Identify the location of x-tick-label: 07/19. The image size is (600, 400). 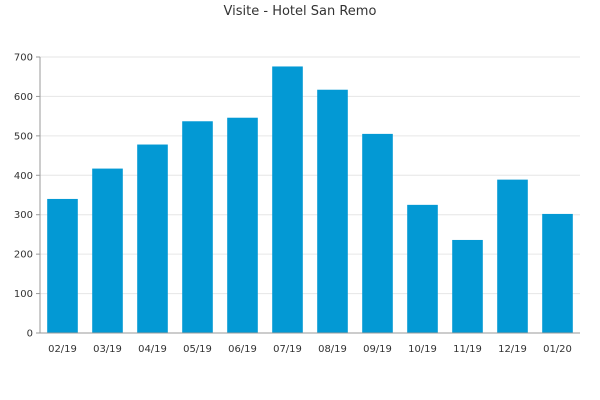
(287, 349).